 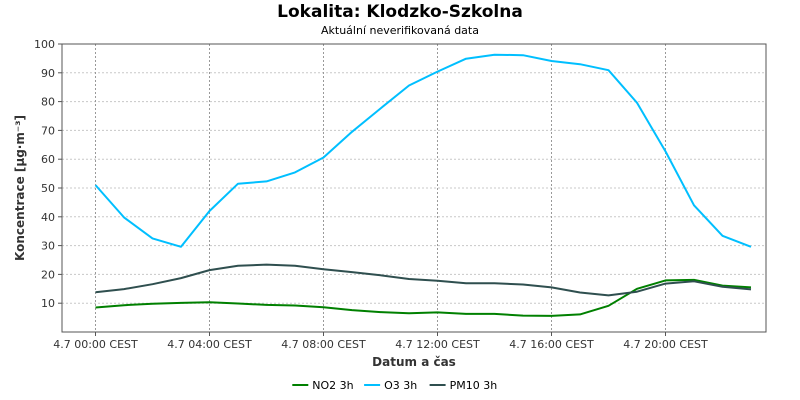 What do you see at coordinates (48, 274) in the screenshot?
I see `y-tick-label: 20` at bounding box center [48, 274].